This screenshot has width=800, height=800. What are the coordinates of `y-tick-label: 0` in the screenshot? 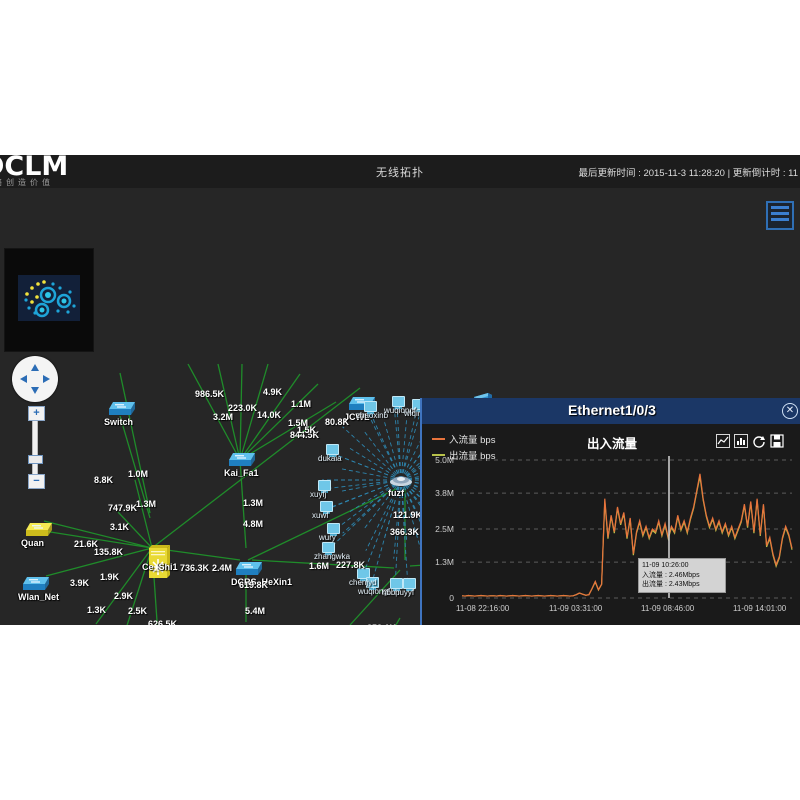 It's located at (451, 598).